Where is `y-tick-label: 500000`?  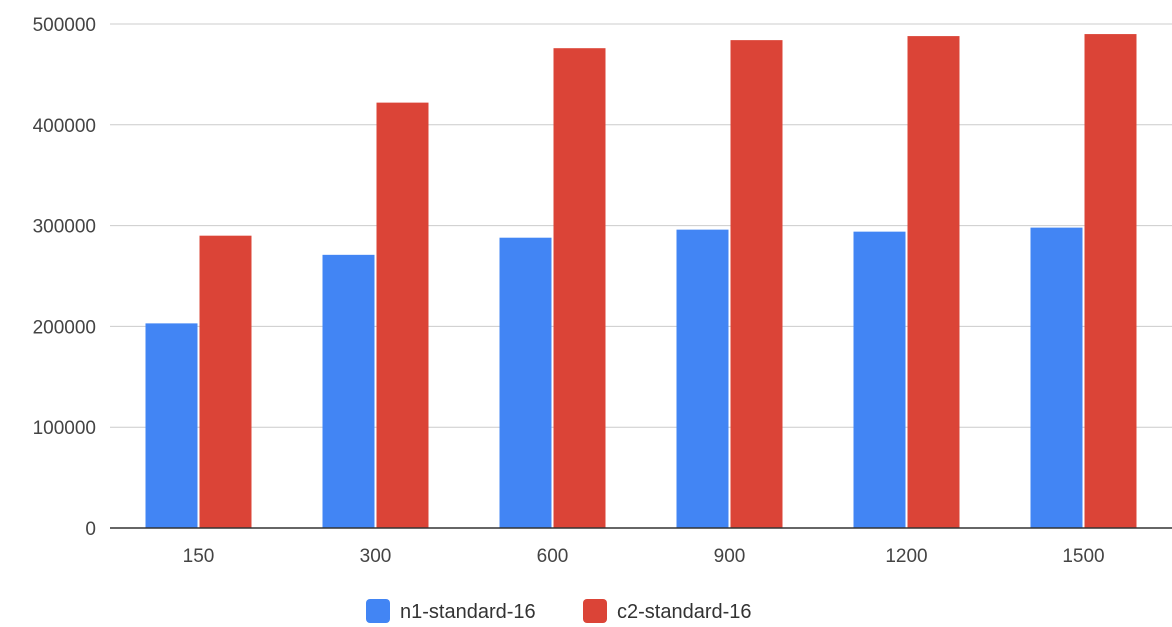 y-tick-label: 500000 is located at coordinates (64, 25).